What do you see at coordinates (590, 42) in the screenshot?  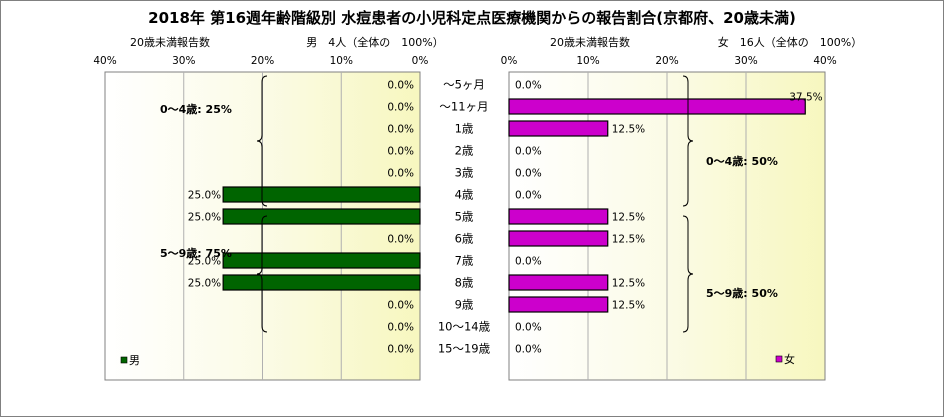 I see `female-axis-label: 20歳未満報告数` at bounding box center [590, 42].